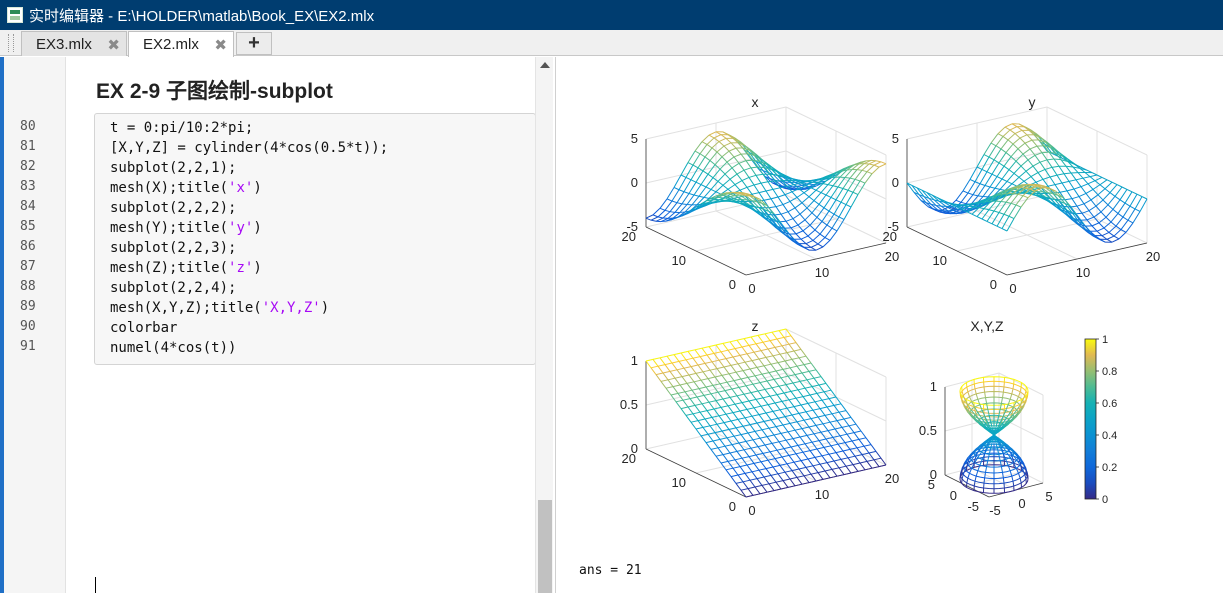 The width and height of the screenshot is (1223, 593). Describe the element at coordinates (173, 348) in the screenshot. I see `code-line: numel(4*cos(t))` at that location.